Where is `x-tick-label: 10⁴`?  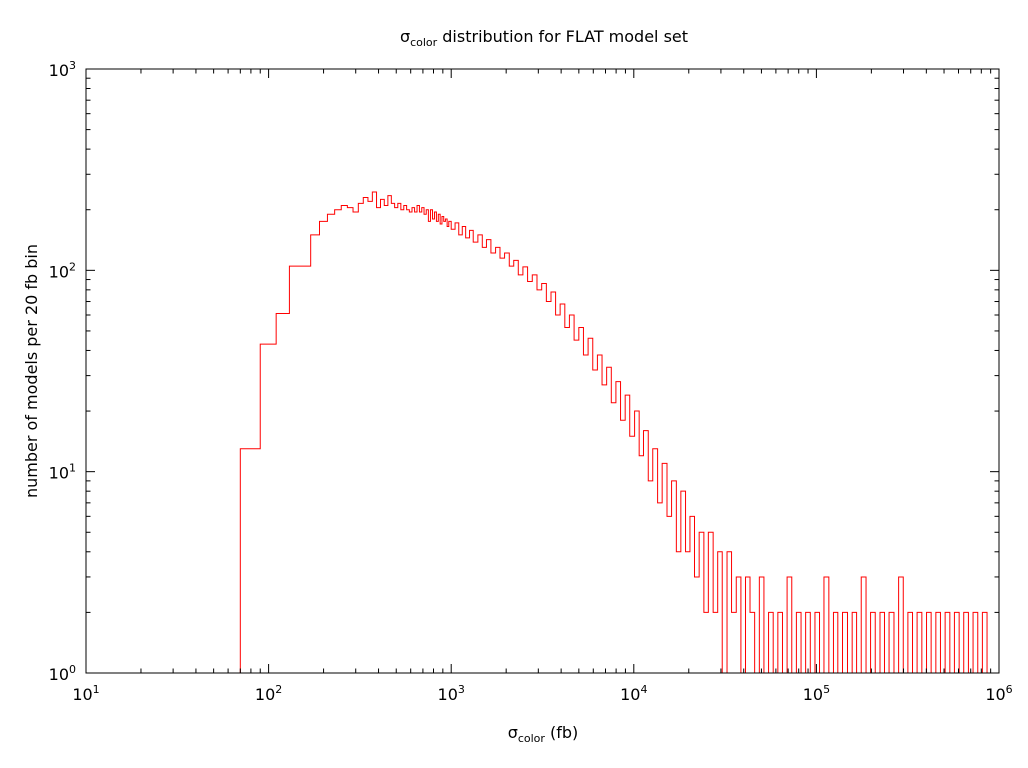
x-tick-label: 10⁴ is located at coordinates (633, 693).